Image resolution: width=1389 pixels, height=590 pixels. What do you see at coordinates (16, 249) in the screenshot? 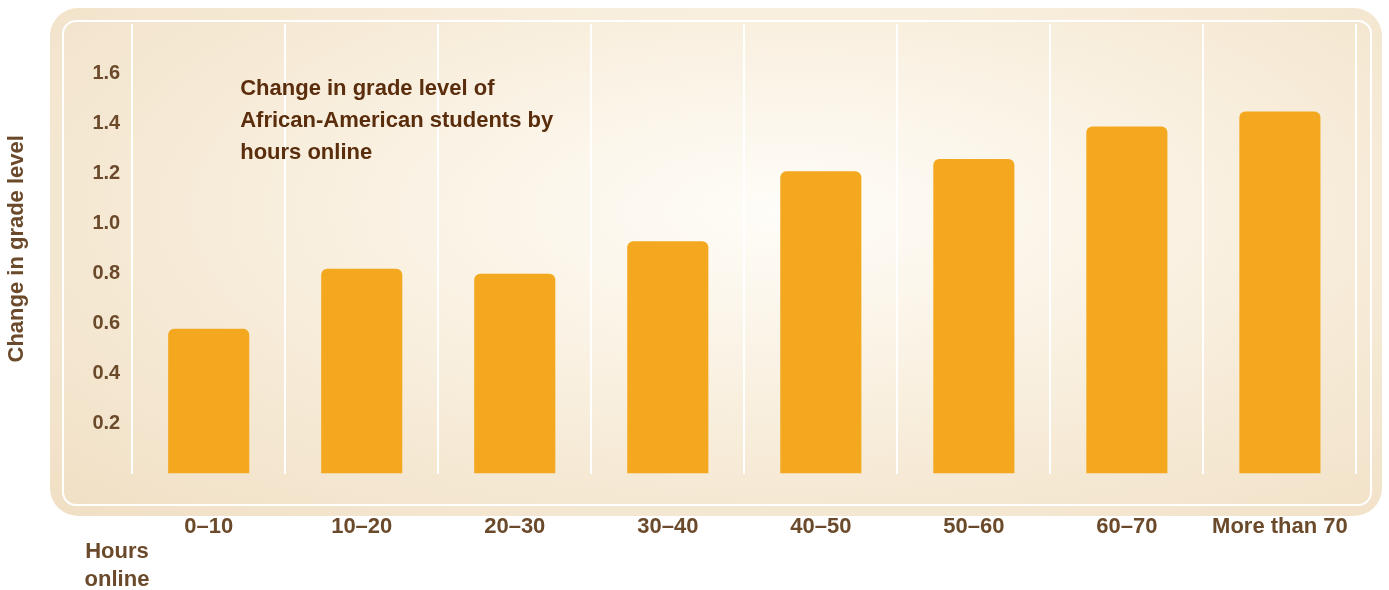
I see `y-axis-title: Change in grade level` at bounding box center [16, 249].